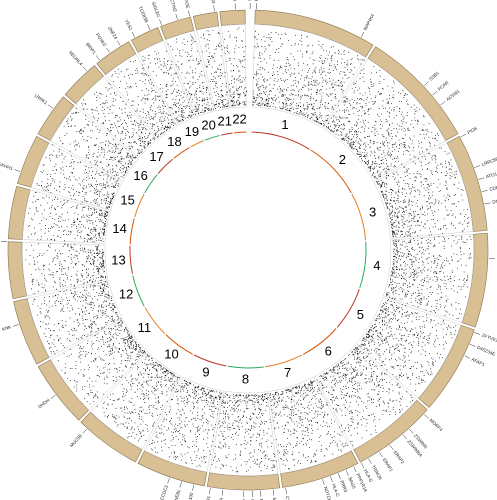  Describe the element at coordinates (352, 482) in the screenshot. I see `gene-label: BAG6` at that location.